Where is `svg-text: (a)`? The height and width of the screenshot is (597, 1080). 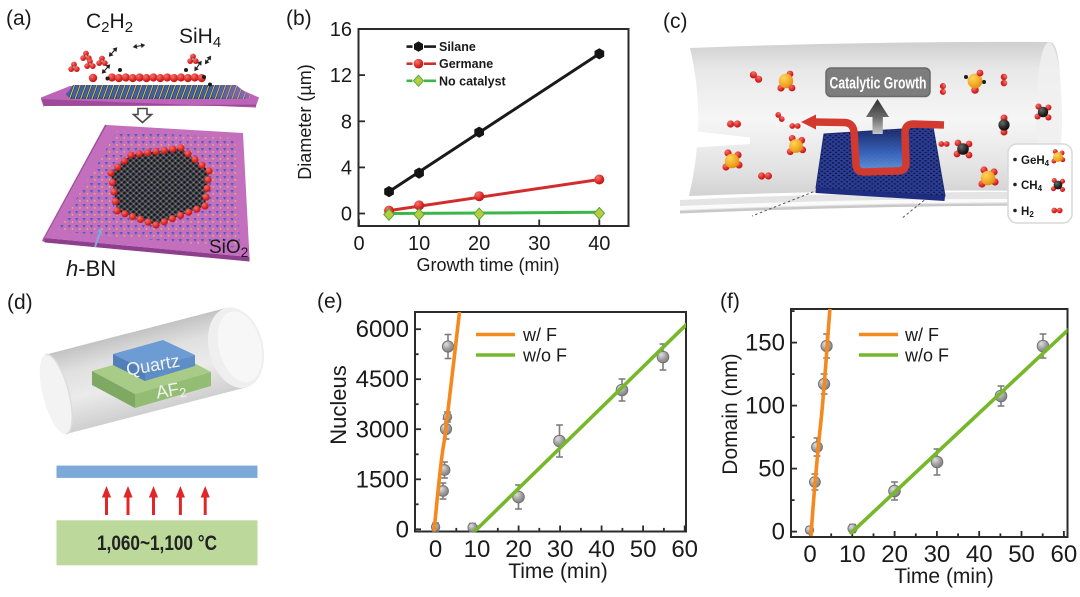 svg-text: (a) is located at coordinates (19, 18).